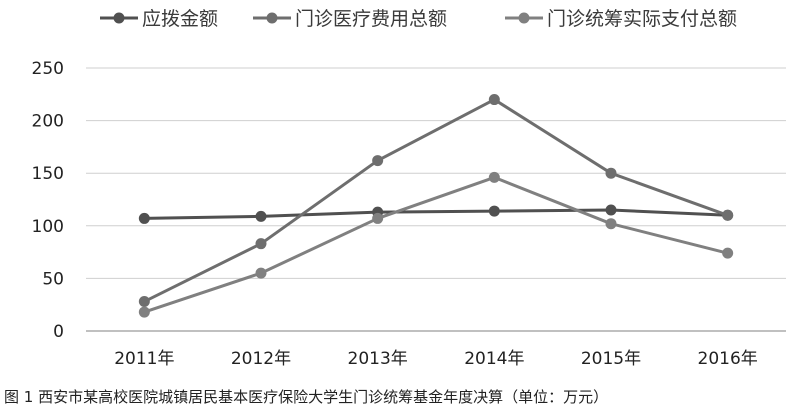 This screenshot has height=414, width=800. I want to click on legend: 应拨金额 门诊医疗费用总额 门诊统筹实际支付总额, so click(418, 19).